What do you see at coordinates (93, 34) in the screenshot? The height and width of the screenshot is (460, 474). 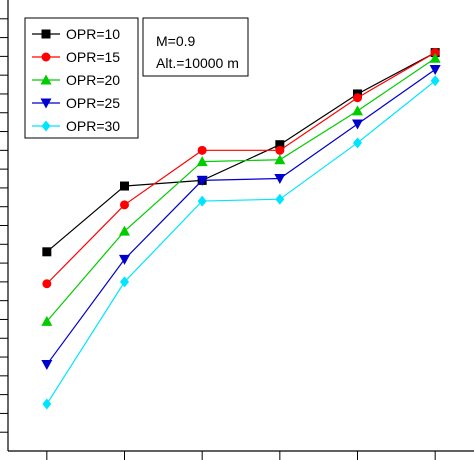 I see `legend-label: OPR=10` at bounding box center [93, 34].